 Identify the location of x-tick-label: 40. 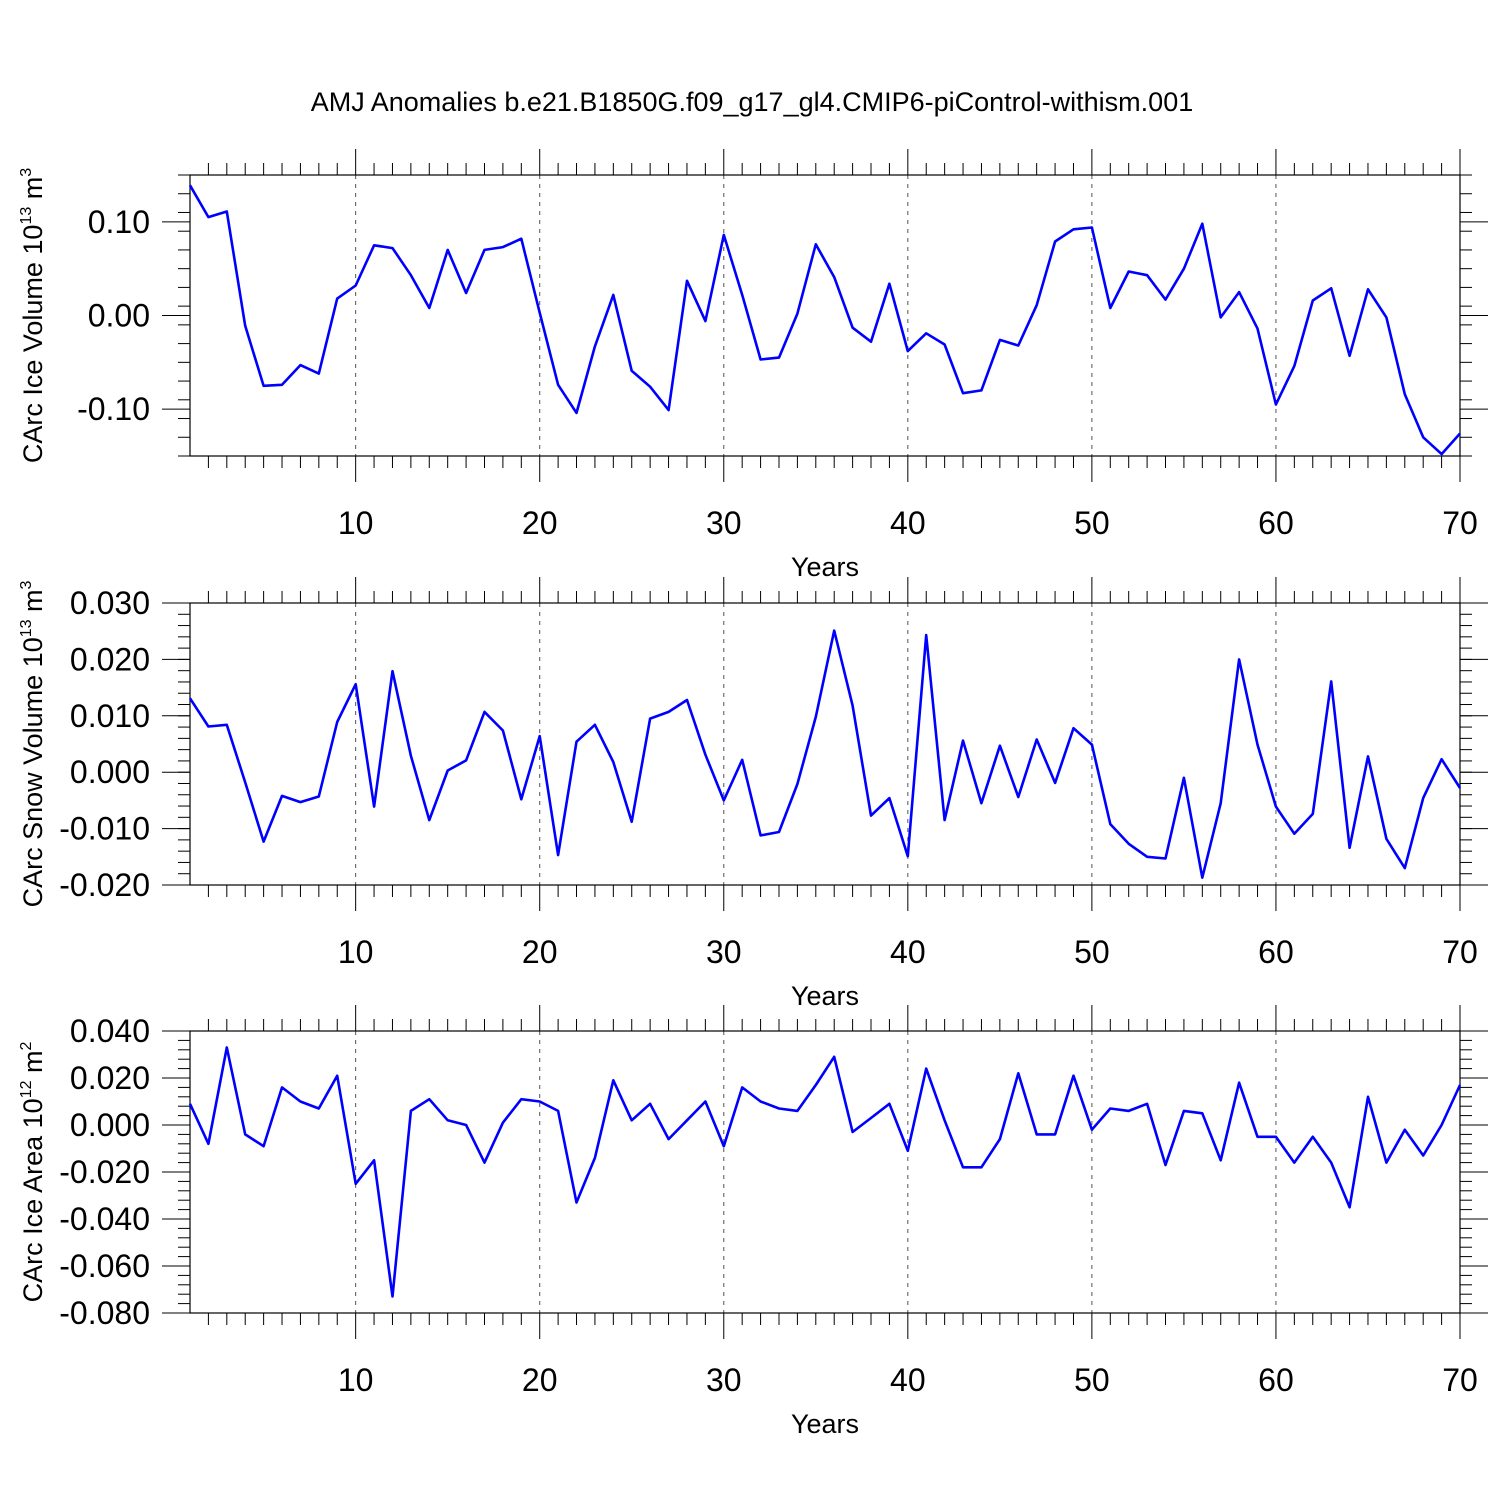
(908, 523).